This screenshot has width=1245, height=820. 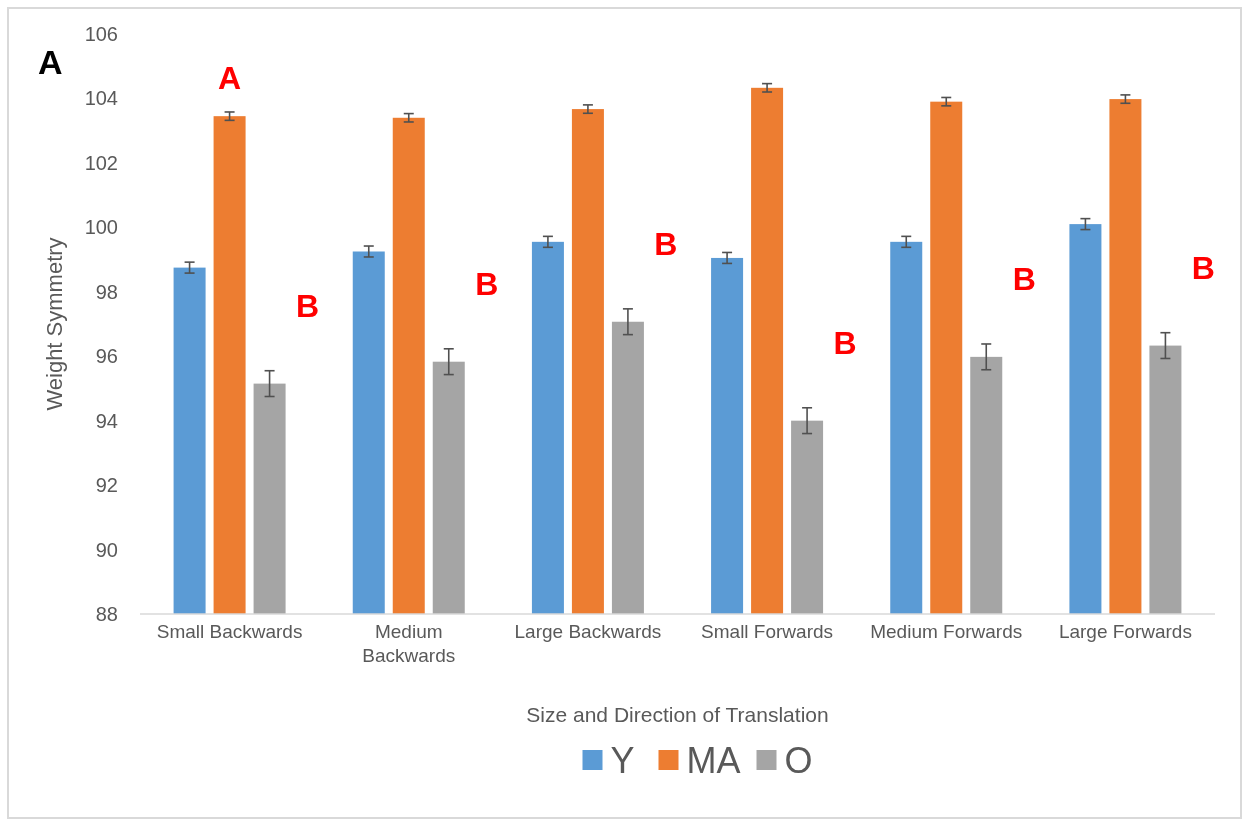 I want to click on y-tick-label: 106, so click(x=101, y=34).